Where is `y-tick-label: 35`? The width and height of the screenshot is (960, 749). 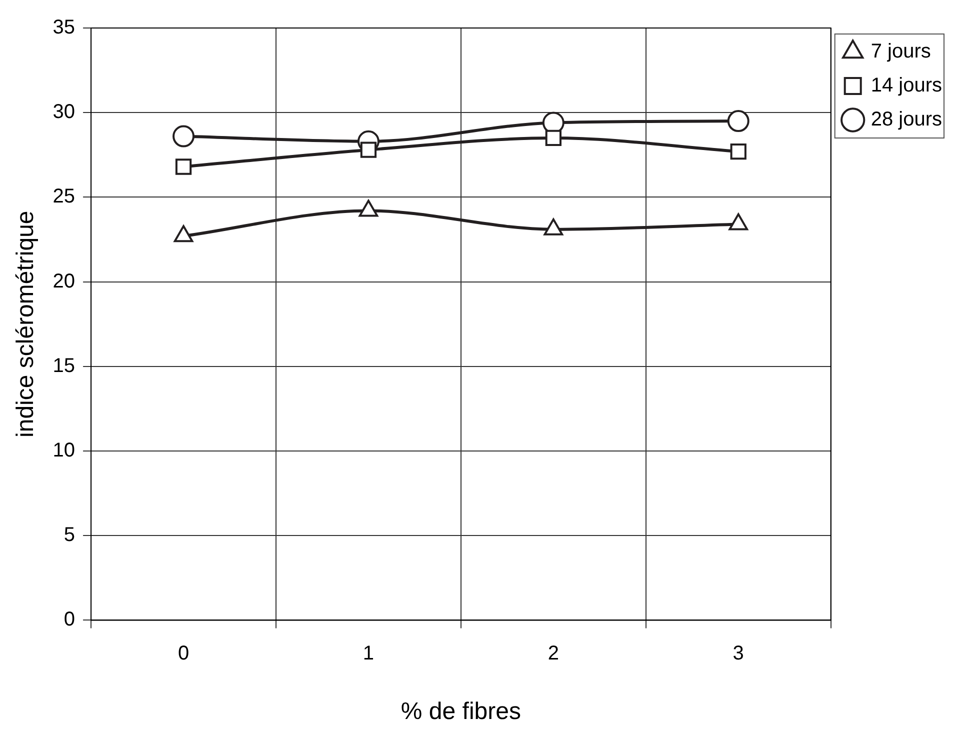 y-tick-label: 35 is located at coordinates (64, 27).